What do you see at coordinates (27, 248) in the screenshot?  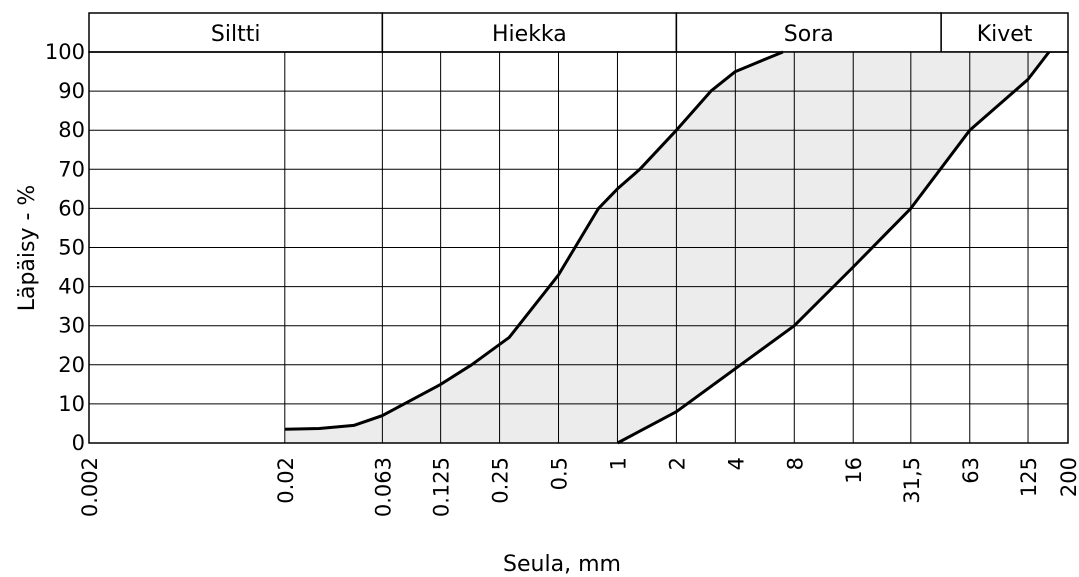 I see `y-axis-label: Läpäisy - %` at bounding box center [27, 248].